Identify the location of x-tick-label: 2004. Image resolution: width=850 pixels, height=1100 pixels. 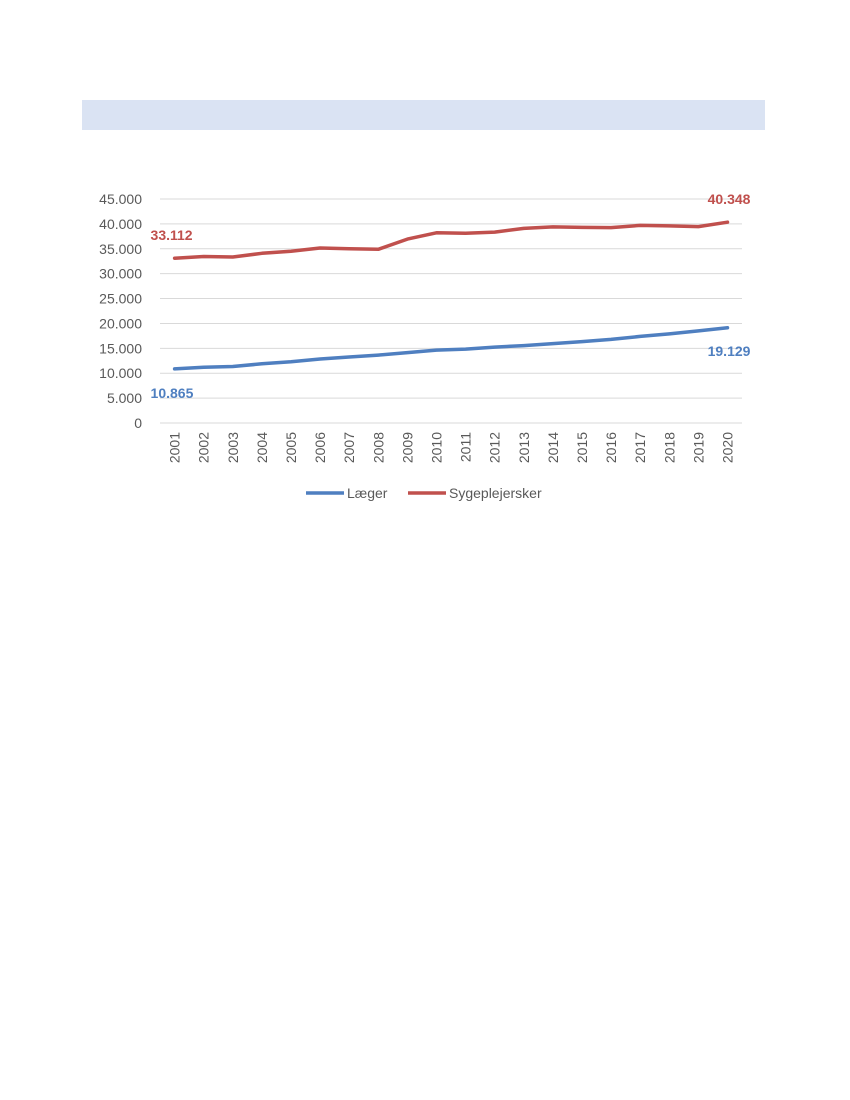
(262, 447).